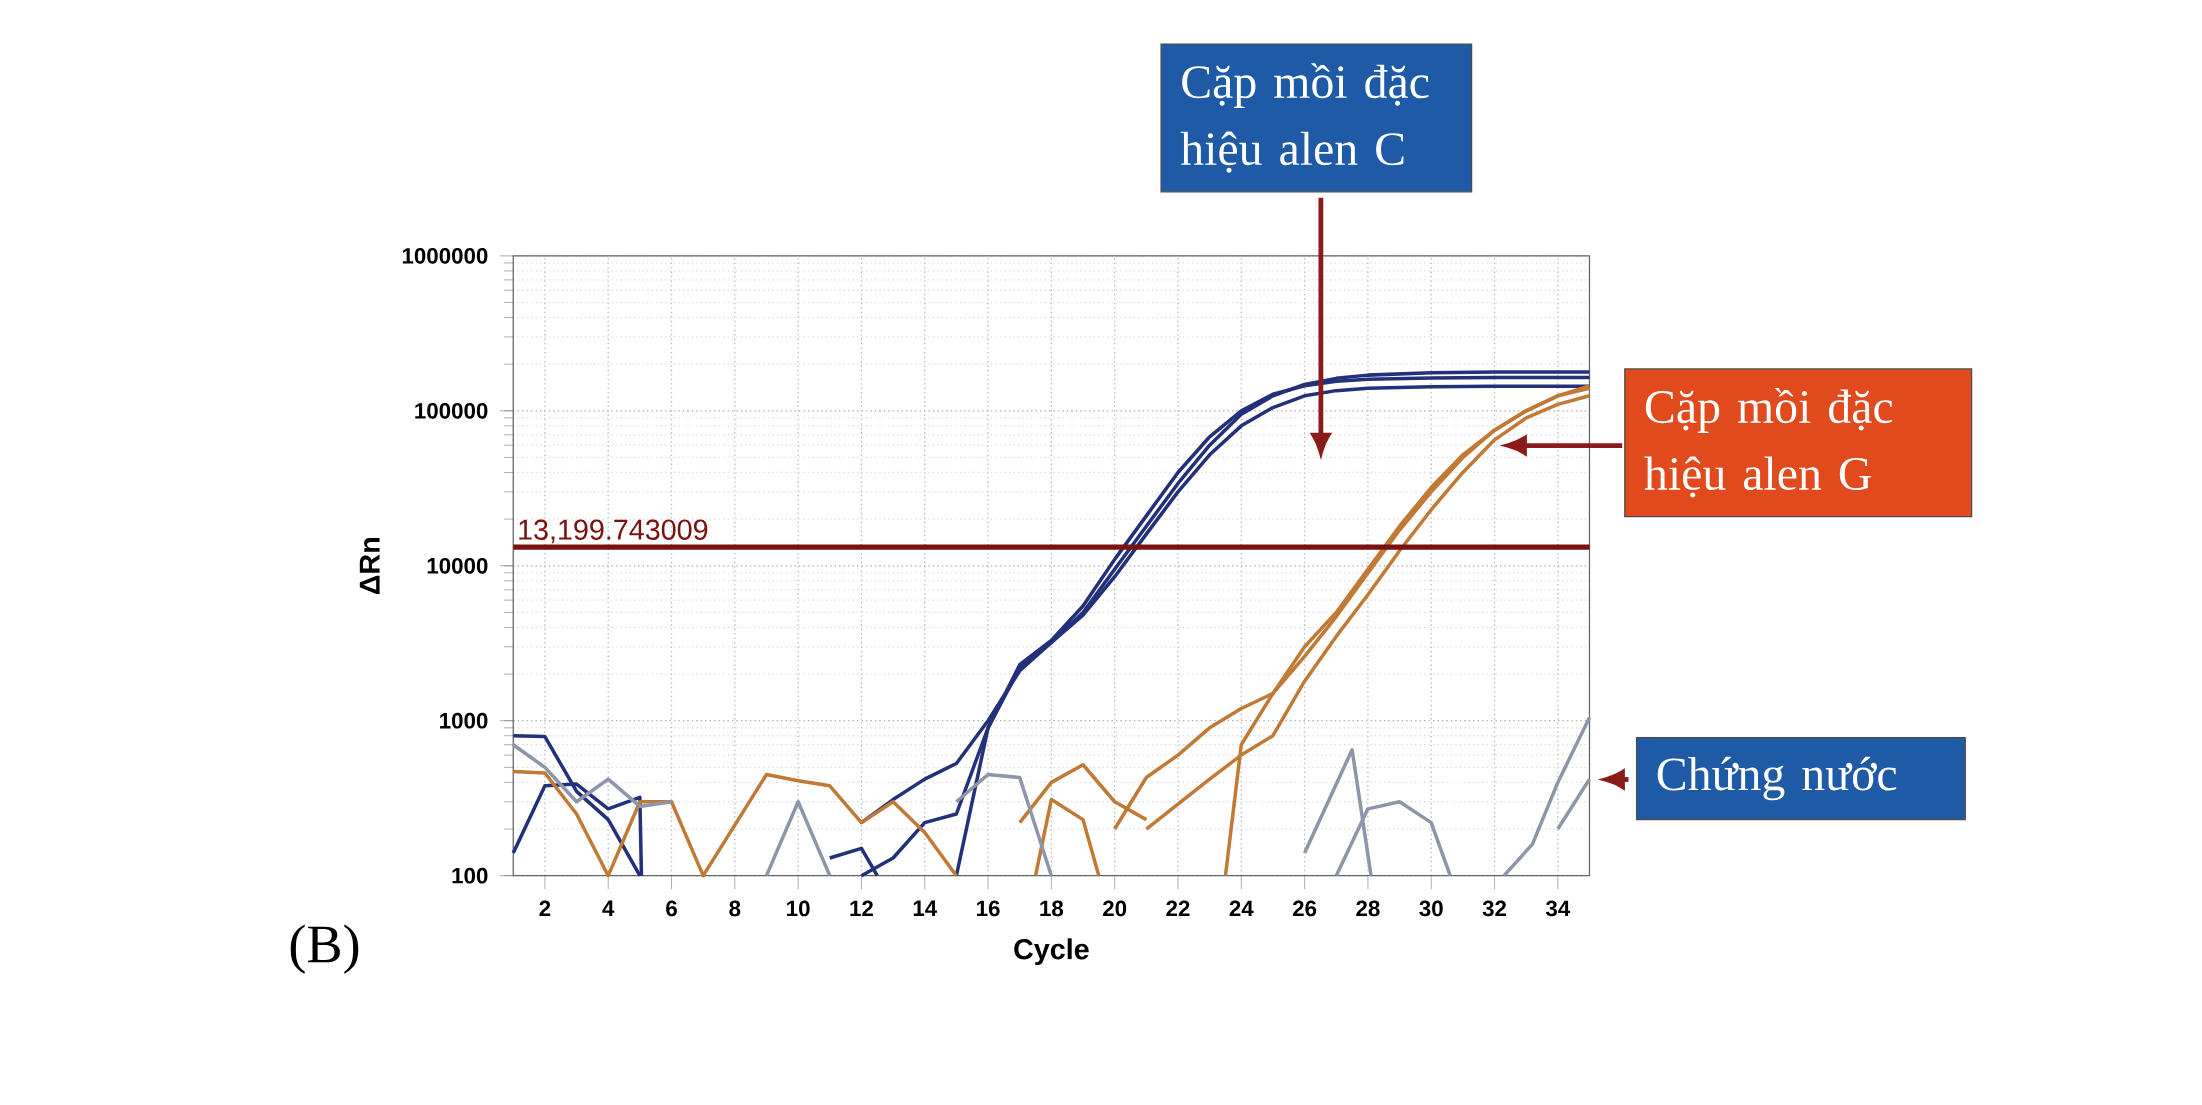  I want to click on x-tick-label: 22, so click(1178, 908).